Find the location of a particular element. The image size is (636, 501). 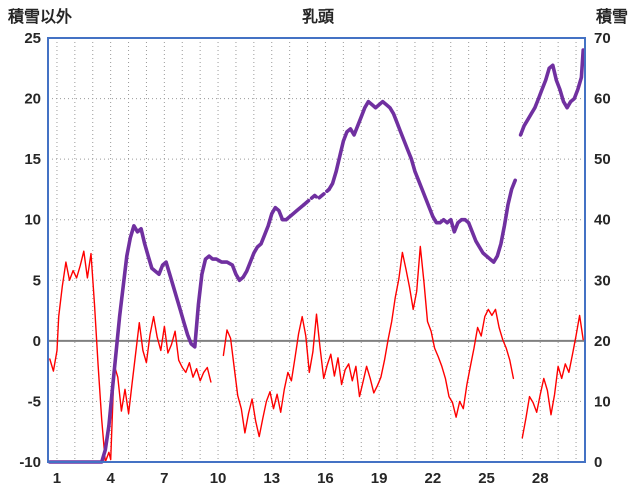

x-axis-tick-label: 13 is located at coordinates (271, 478).